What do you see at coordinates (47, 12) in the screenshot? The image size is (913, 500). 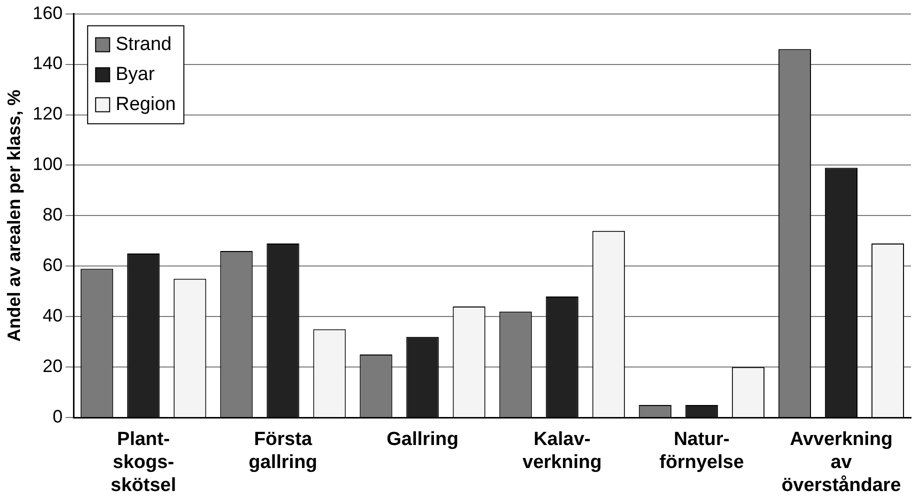 I see `y-tick-label: 160` at bounding box center [47, 12].